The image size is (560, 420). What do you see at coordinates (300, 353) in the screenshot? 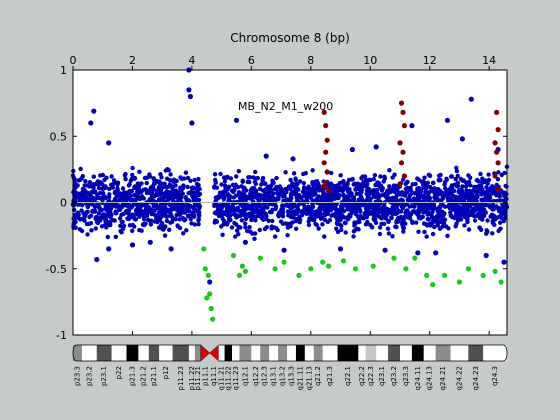
I see `band-q21.11` at bounding box center [300, 353].